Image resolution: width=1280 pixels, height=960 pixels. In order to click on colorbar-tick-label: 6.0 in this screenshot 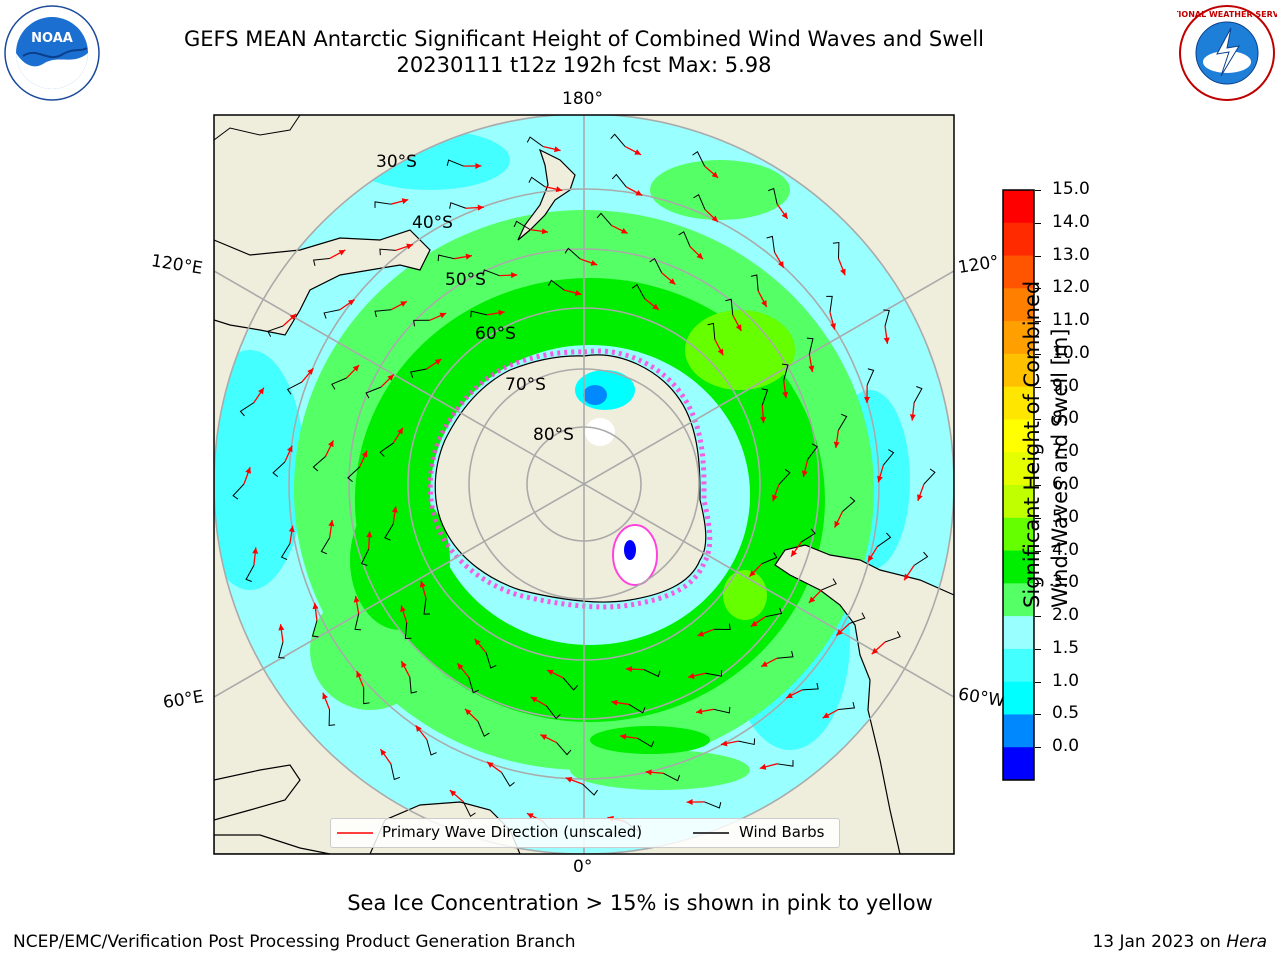, I will do `click(1066, 484)`.